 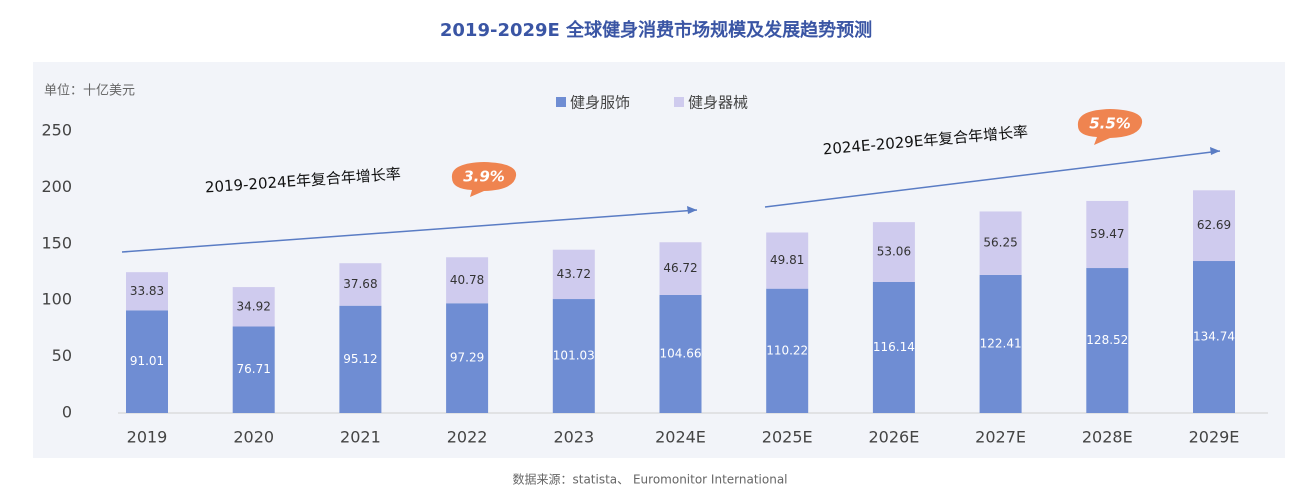 What do you see at coordinates (680, 437) in the screenshot?
I see `x-tick-label: 2024E` at bounding box center [680, 437].